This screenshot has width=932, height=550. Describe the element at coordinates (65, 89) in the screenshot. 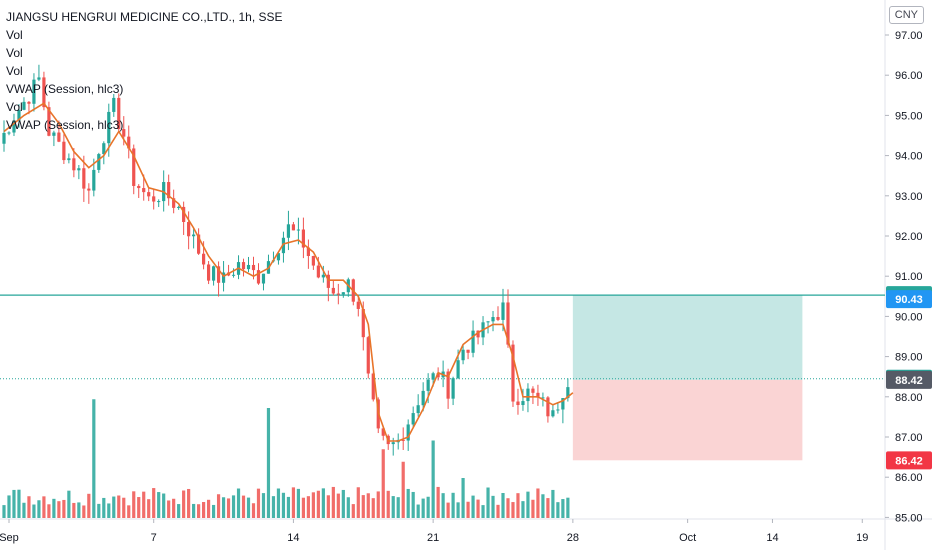

I see `legend-vwap-1: VWAP (Session, hlc3)` at that location.